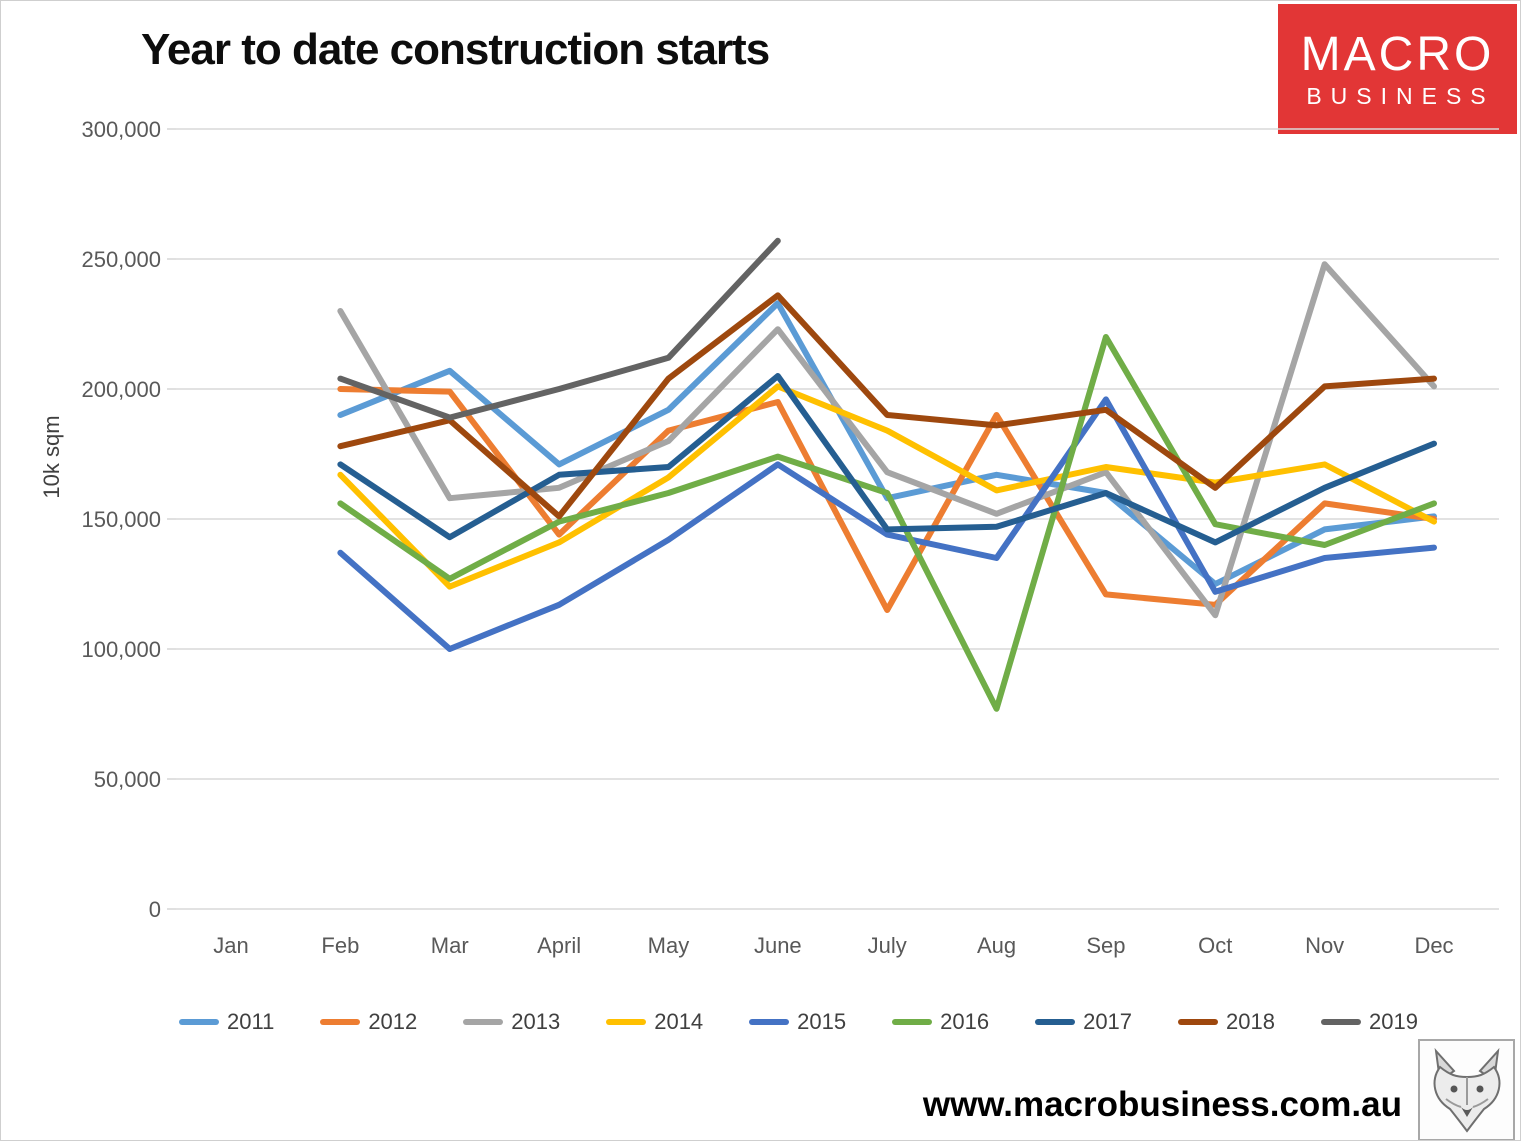 The image size is (1521, 1141). Describe the element at coordinates (996, 945) in the screenshot. I see `x-axis-label: Aug` at that location.